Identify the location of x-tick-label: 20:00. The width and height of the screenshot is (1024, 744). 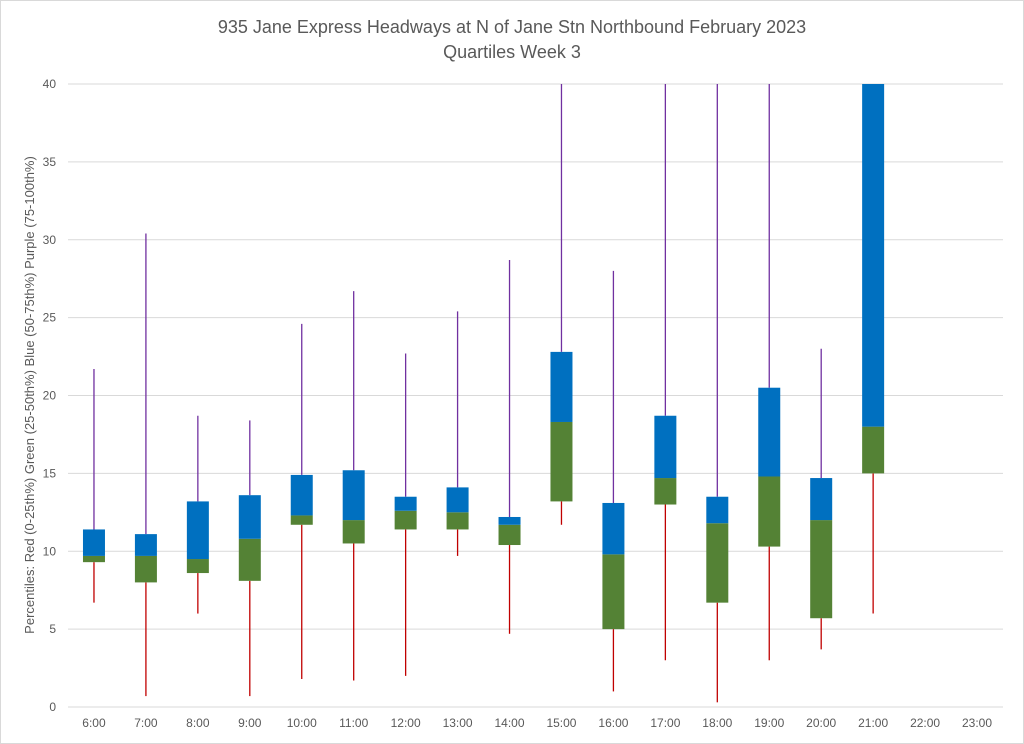
(821, 723).